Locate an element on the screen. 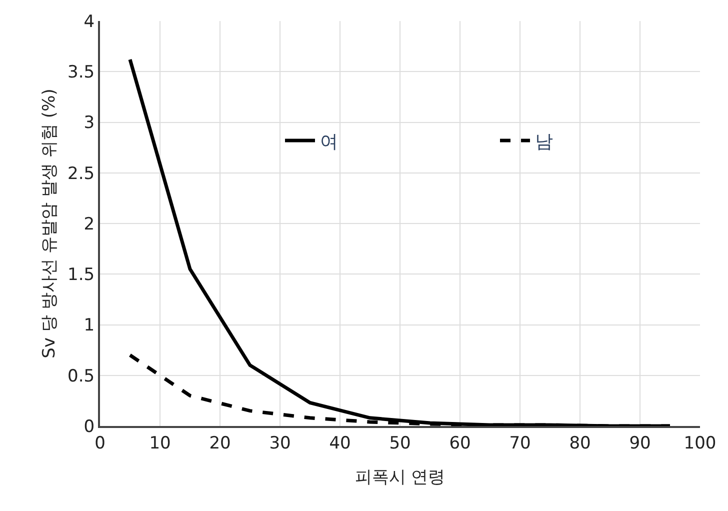 The width and height of the screenshot is (728, 511). legend-label: 여 is located at coordinates (329, 141).